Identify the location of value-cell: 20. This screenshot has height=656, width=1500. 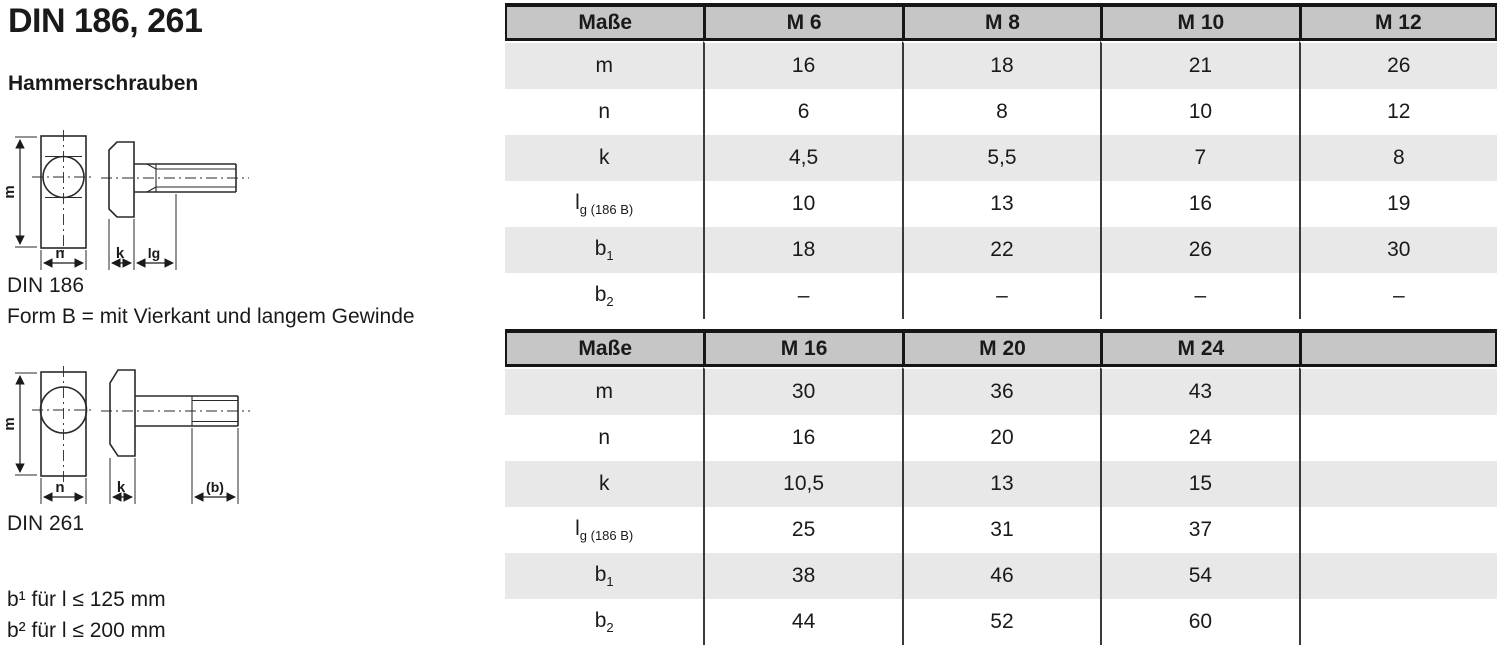
(1001, 438).